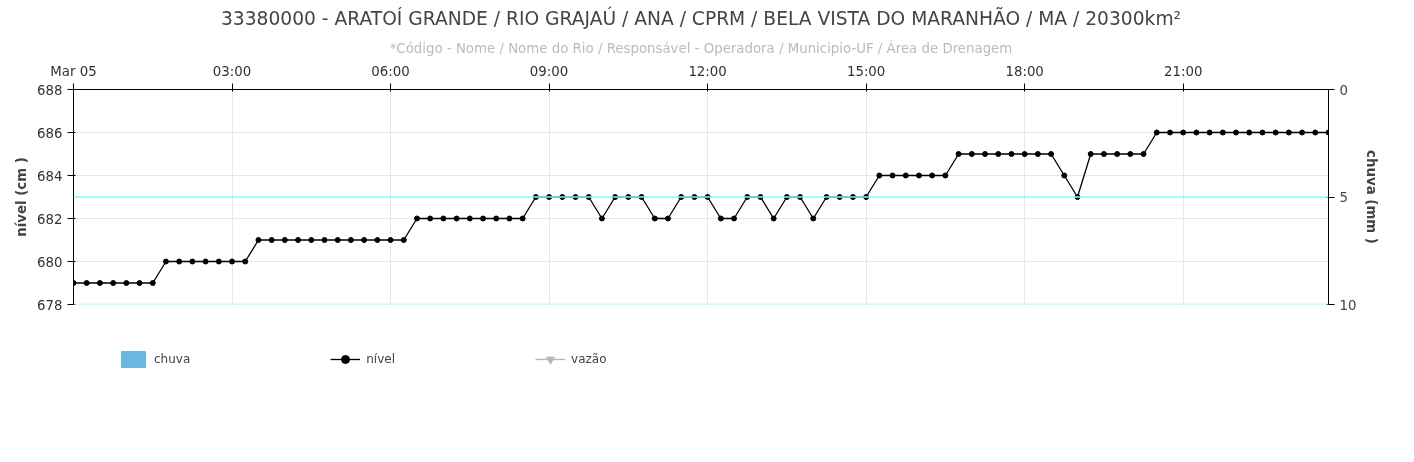 Image resolution: width=1414 pixels, height=462 pixels. What do you see at coordinates (1343, 90) in the screenshot?
I see `y2-tick-label: 0` at bounding box center [1343, 90].